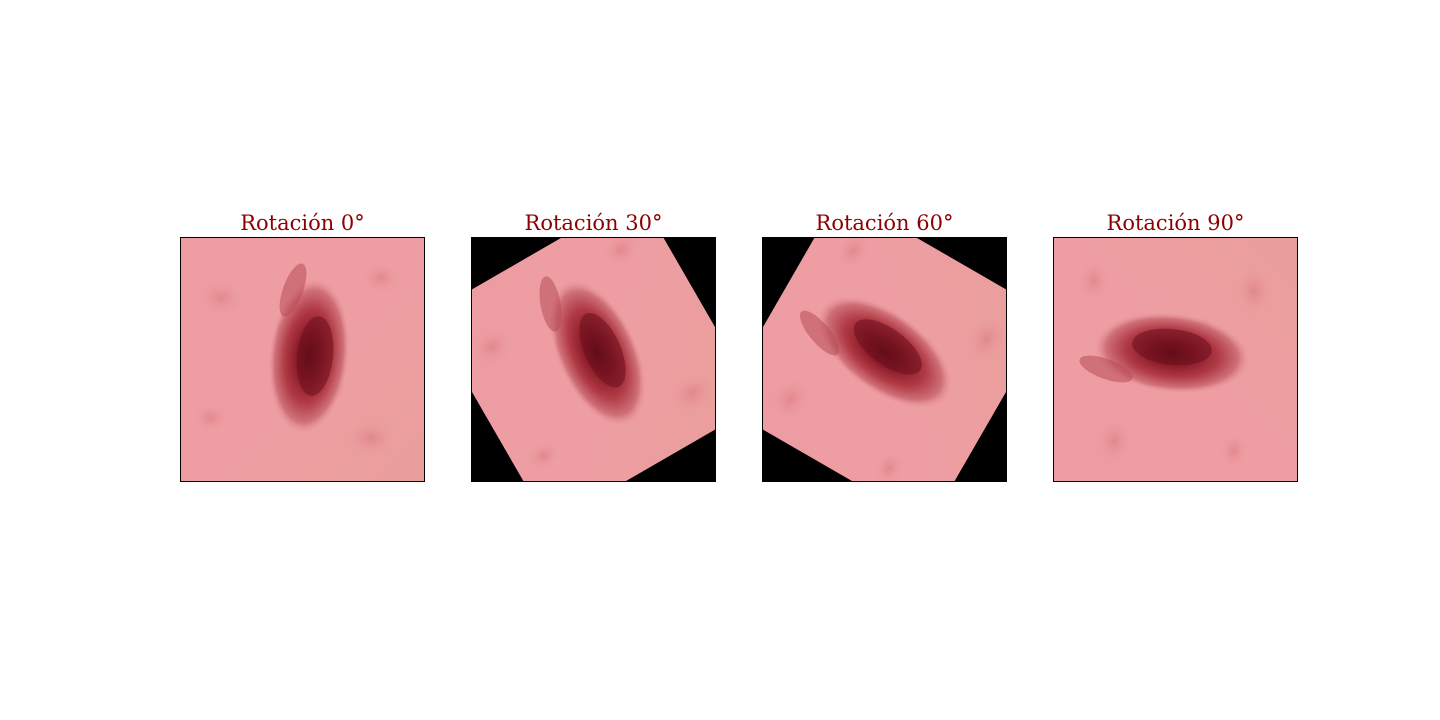 Image resolution: width=1440 pixels, height=720 pixels. I want to click on panel-rotation-0: Rotación 0°, so click(302, 345).